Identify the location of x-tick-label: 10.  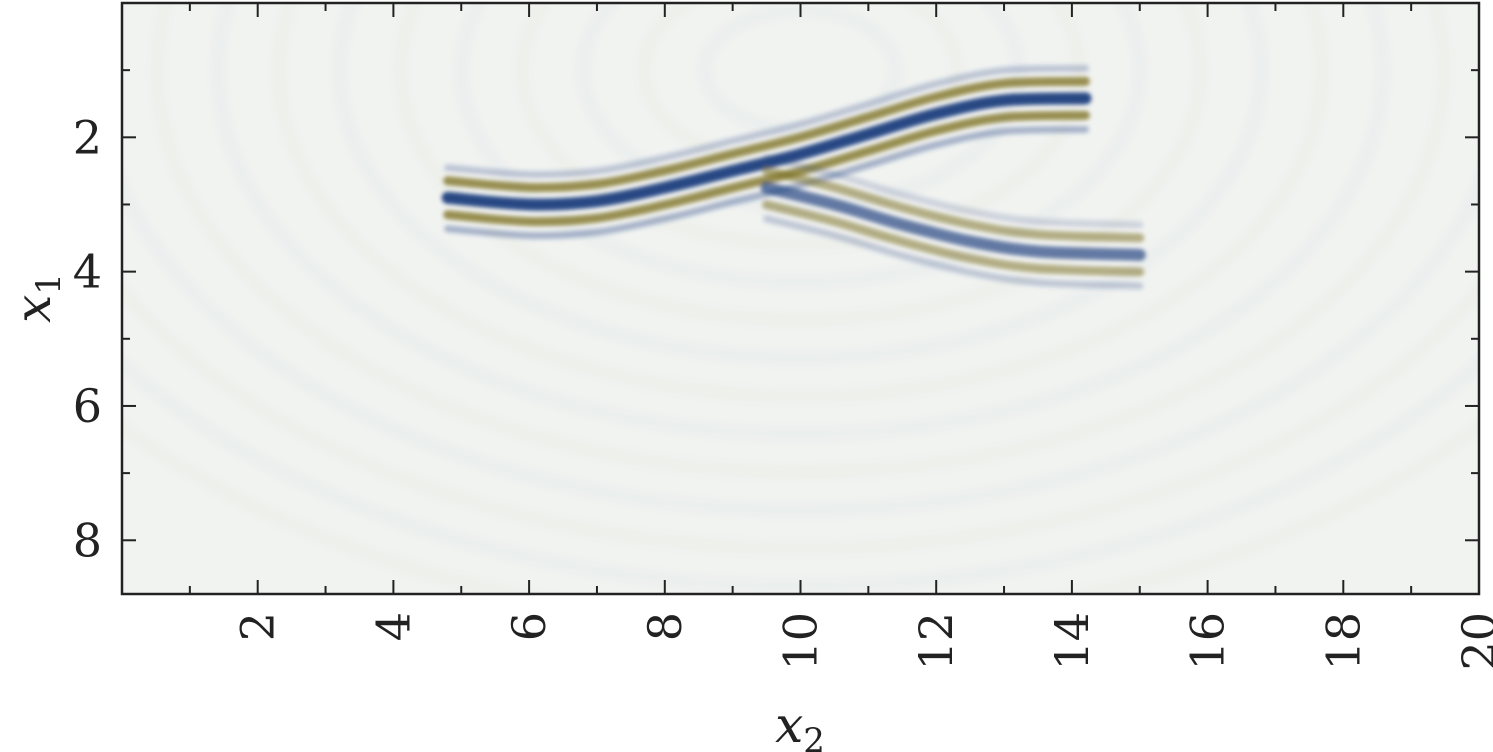
(801, 641).